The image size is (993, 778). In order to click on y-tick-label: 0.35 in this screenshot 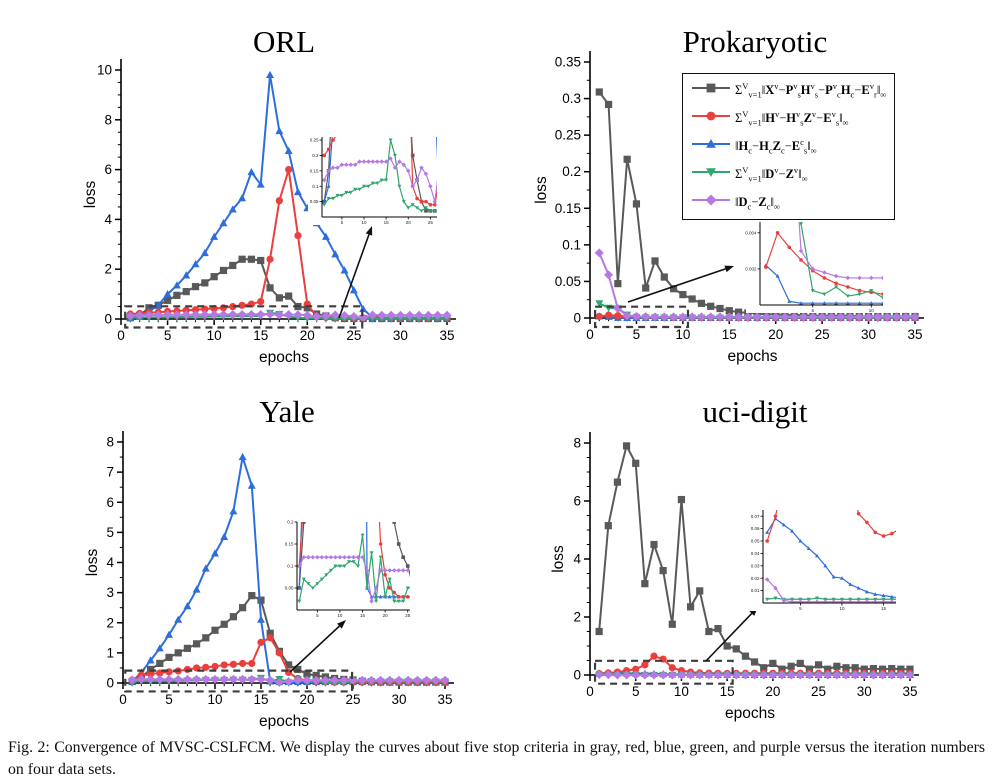, I will do `click(568, 62)`.